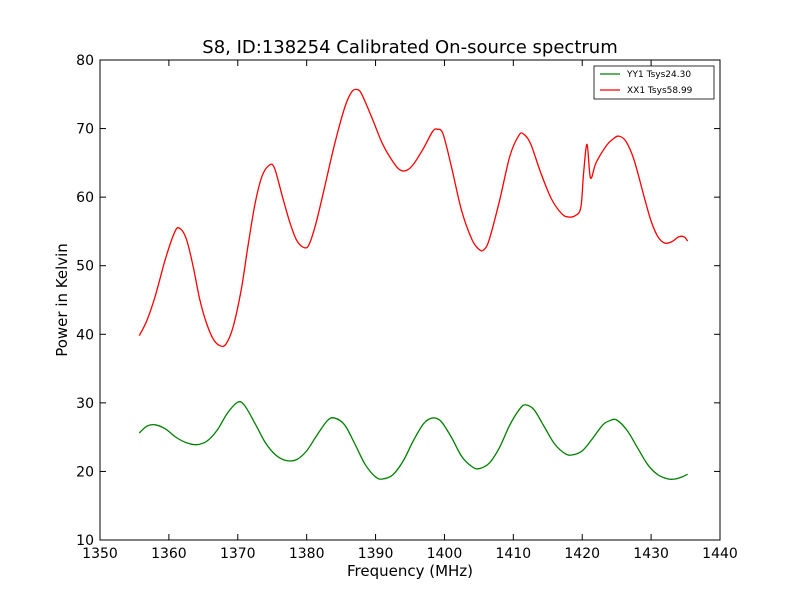 This screenshot has height=600, width=800. I want to click on y-tick-label: 60, so click(85, 198).